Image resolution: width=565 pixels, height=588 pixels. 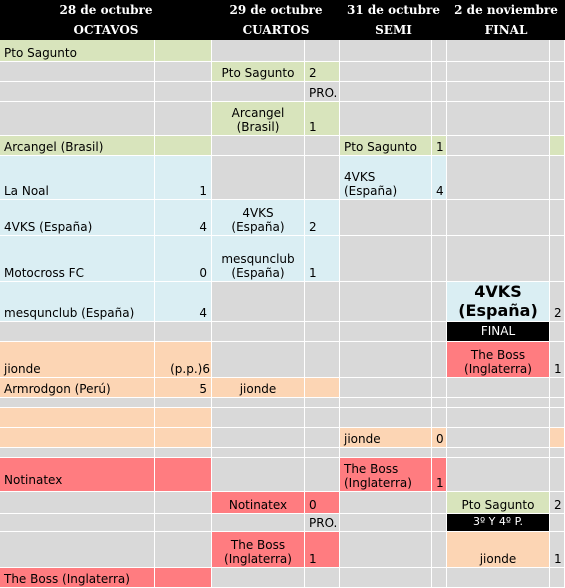 What do you see at coordinates (183, 388) in the screenshot?
I see `score: 5` at bounding box center [183, 388].